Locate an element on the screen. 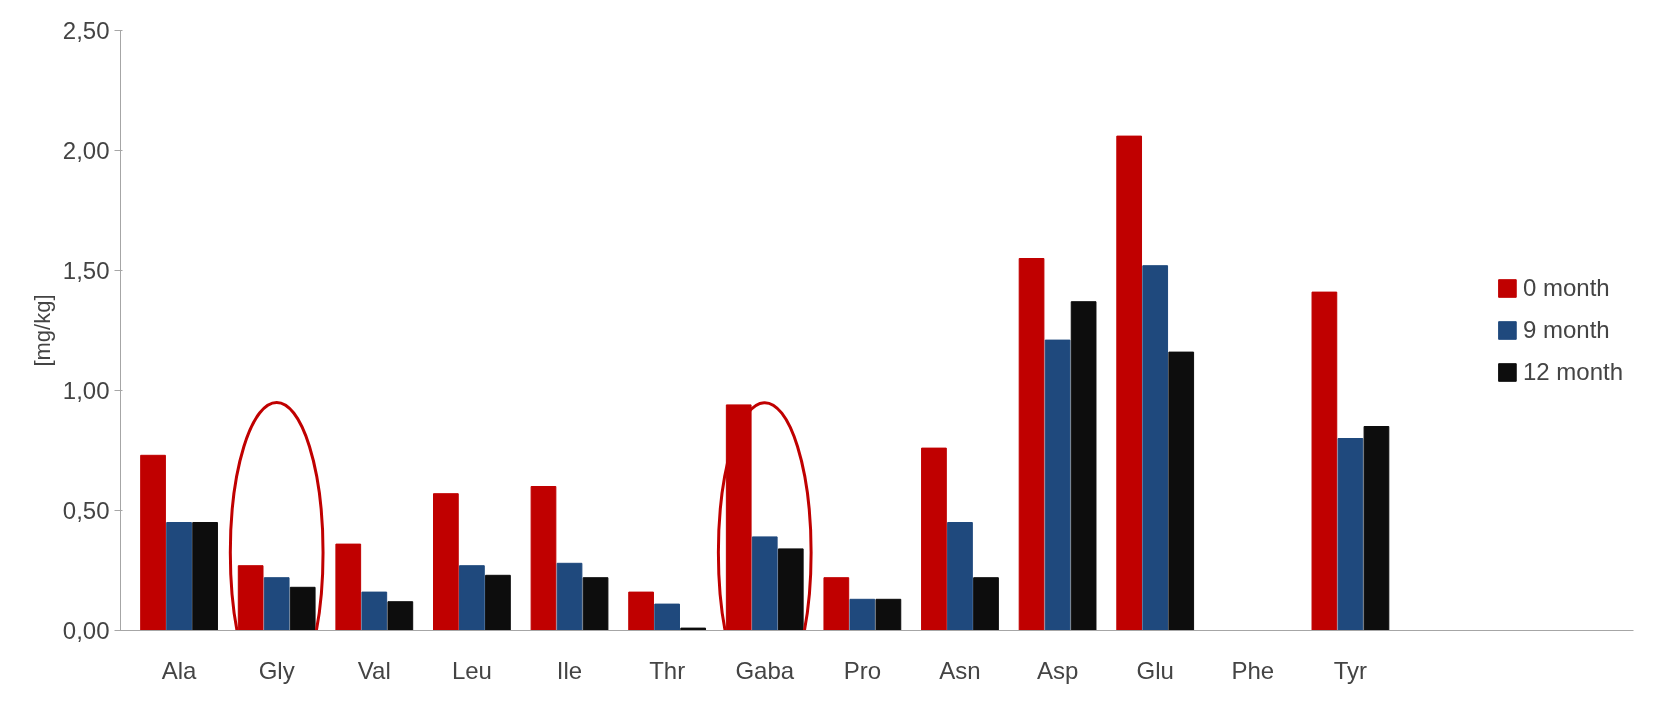 Image resolution: width=1653 pixels, height=720 pixels. x-tick-label: Asp is located at coordinates (1057, 670).